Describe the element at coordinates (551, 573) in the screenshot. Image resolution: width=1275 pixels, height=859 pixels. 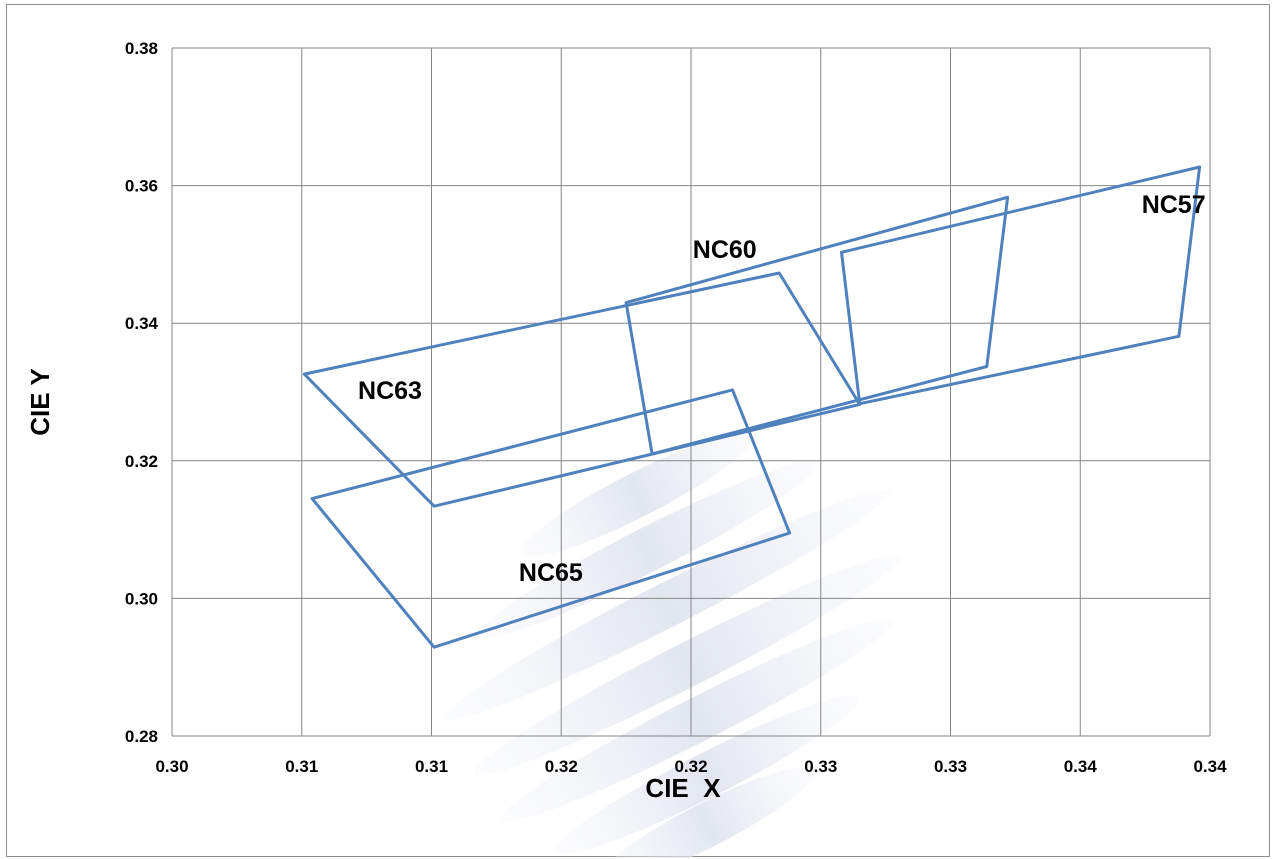
I see `series-label-nc65: NC65` at that location.